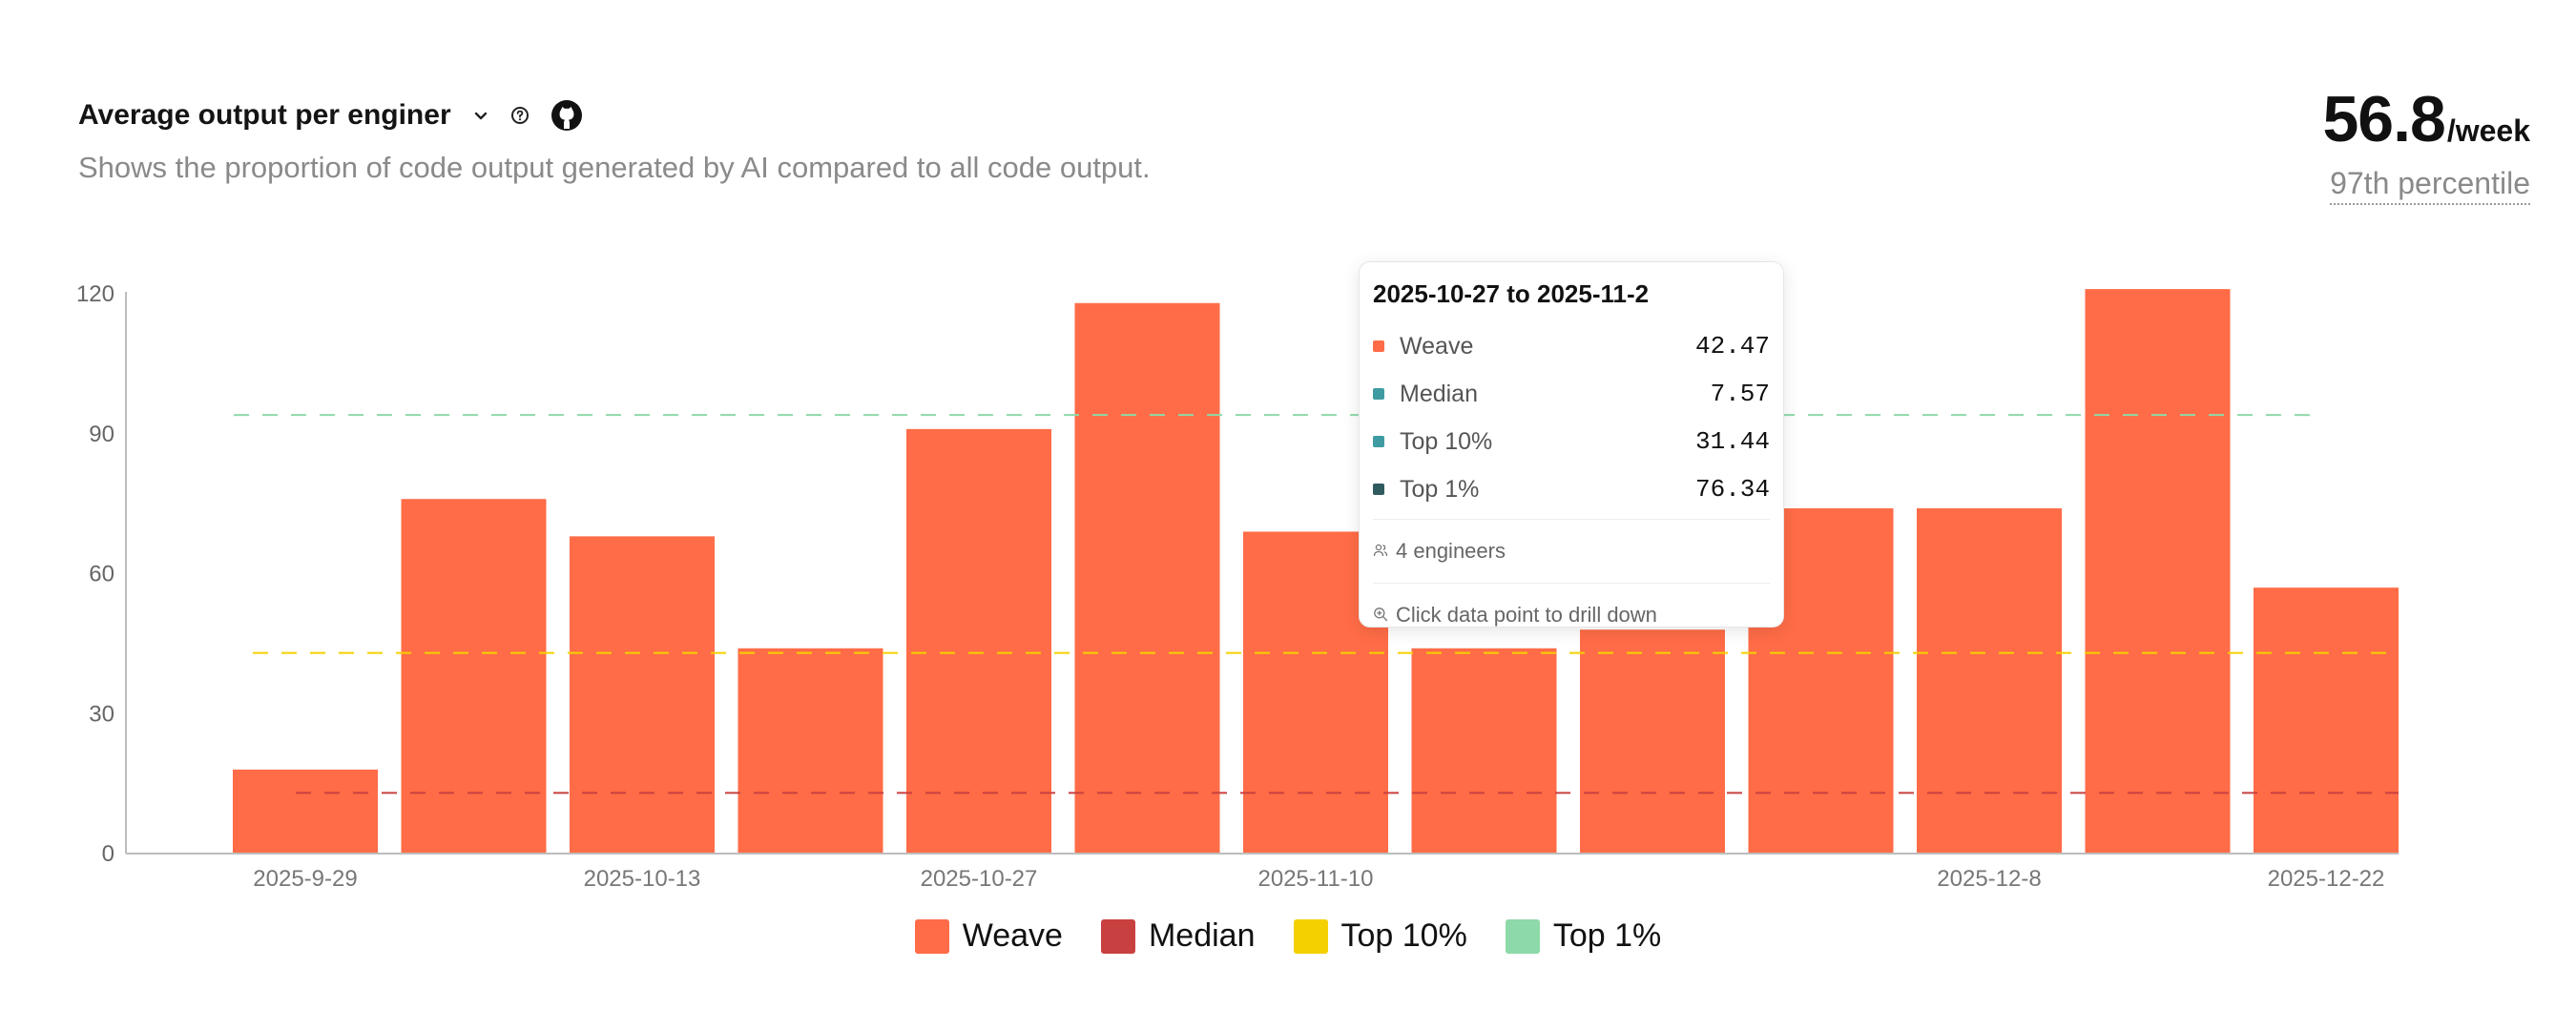 This screenshot has width=2576, height=1030. Describe the element at coordinates (101, 714) in the screenshot. I see `y-tick-label: 30` at that location.